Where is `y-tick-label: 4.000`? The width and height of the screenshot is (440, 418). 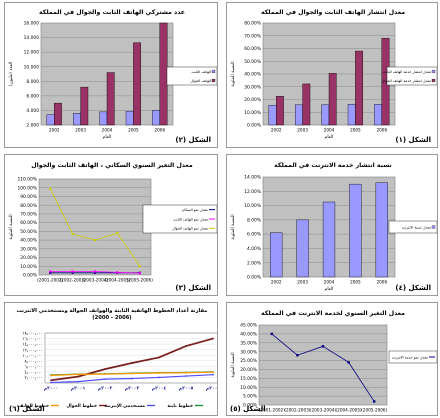 y-tick-label: 4.000 is located at coordinates (32, 111).